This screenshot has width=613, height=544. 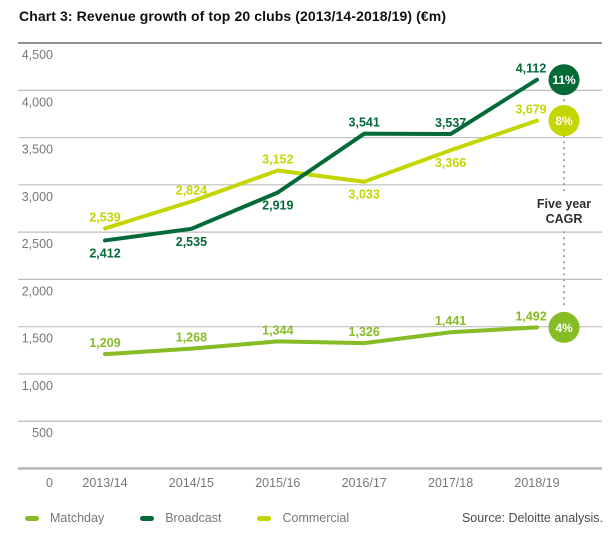 I want to click on cagr-badge-value: 4%, so click(x=564, y=328).